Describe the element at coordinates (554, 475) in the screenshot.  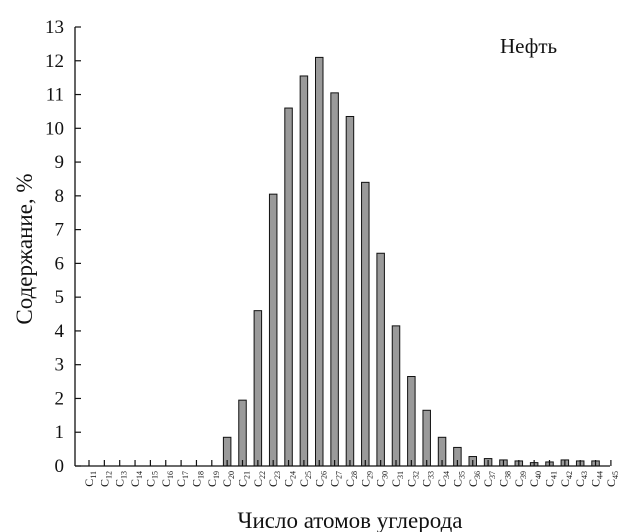
I see `x-tick-label-sub: 41` at that location.